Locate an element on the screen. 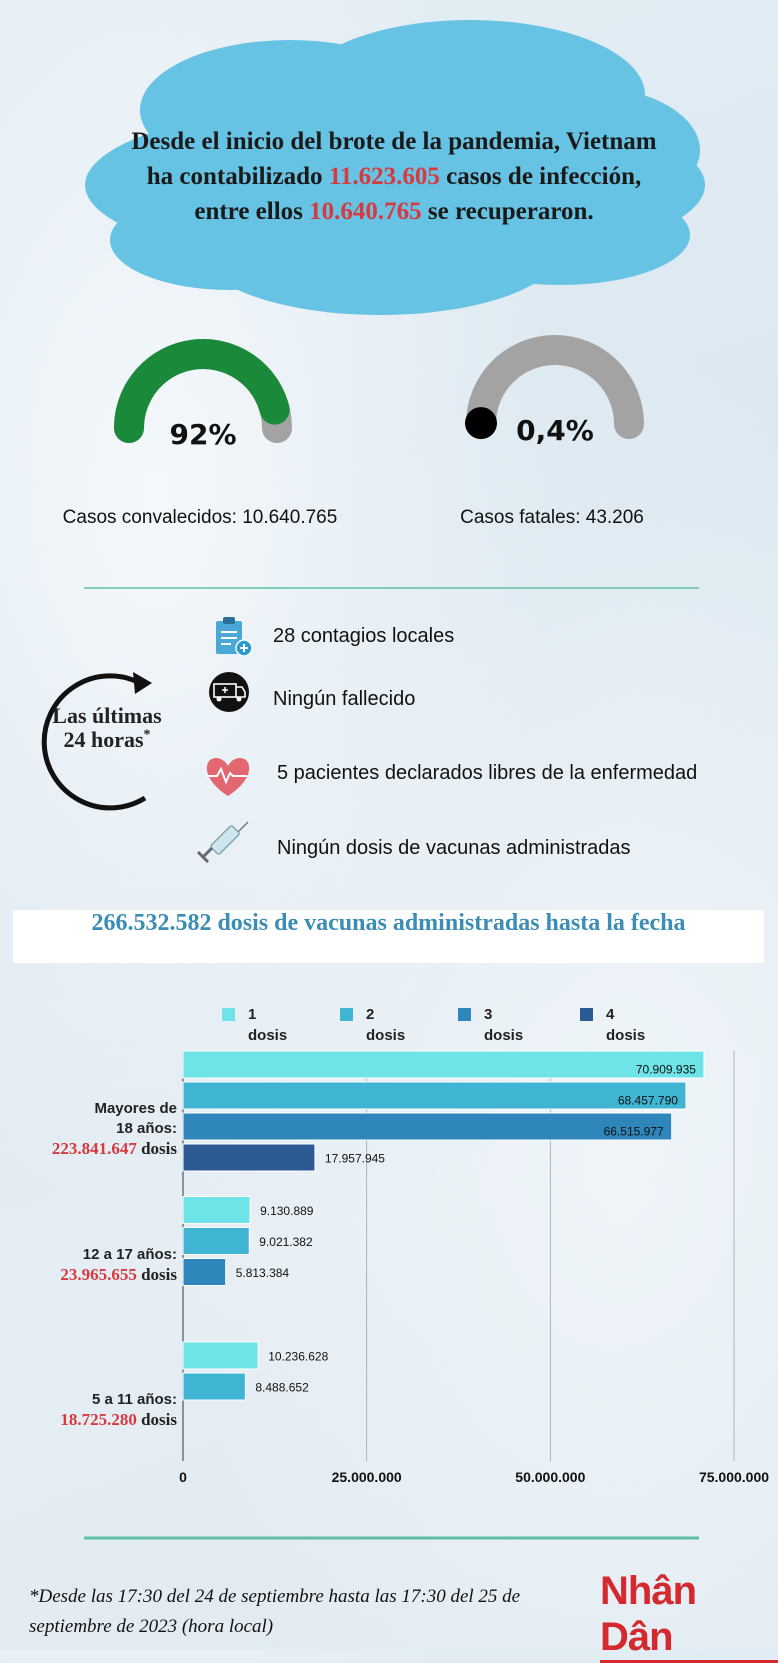  cloud is located at coordinates (395, 167).